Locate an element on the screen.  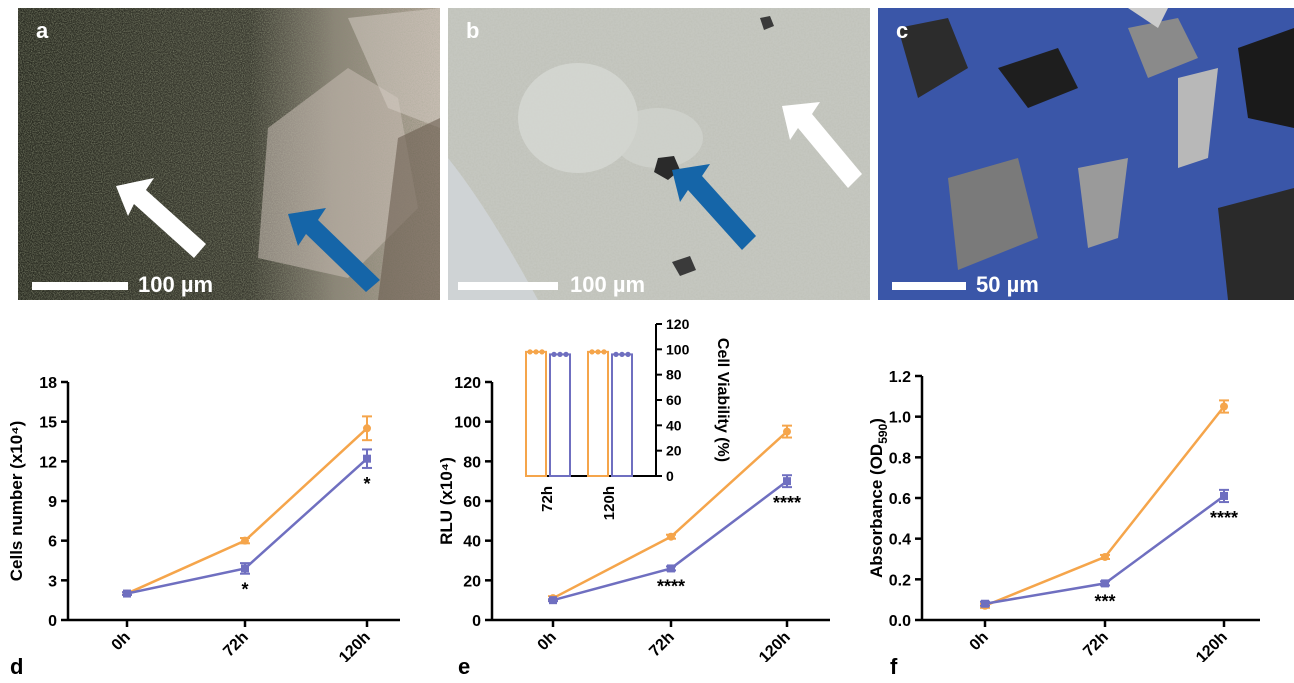
y-tick-label: 20 is located at coordinates (472, 581).